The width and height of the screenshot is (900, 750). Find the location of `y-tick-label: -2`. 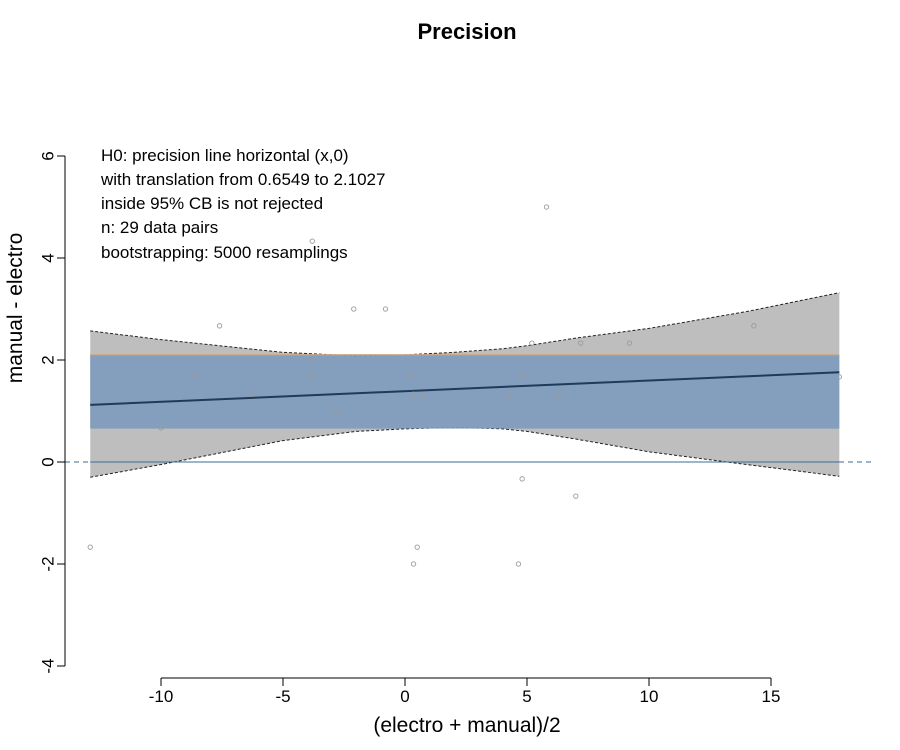

y-tick-label: -2 is located at coordinates (48, 563).